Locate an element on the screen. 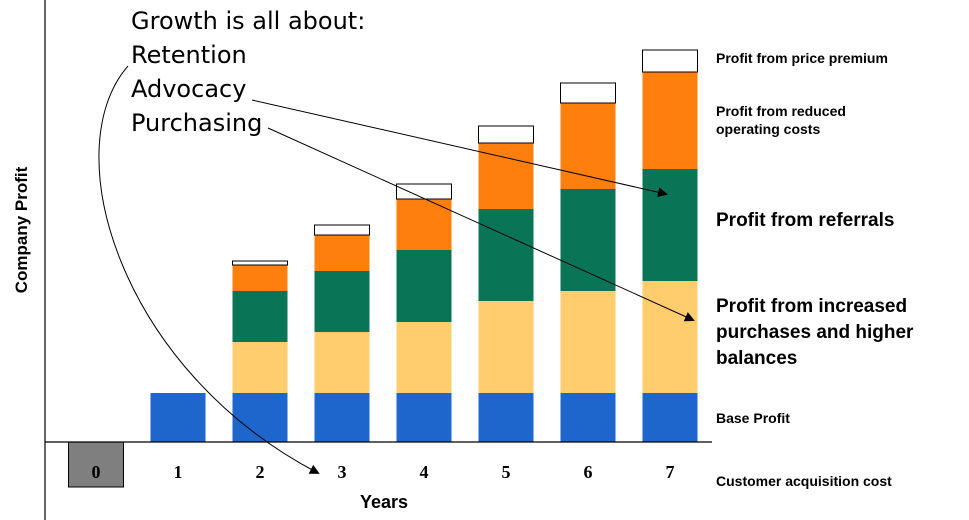 This screenshot has height=520, width=969. x-tick-label: 0 is located at coordinates (96, 472).